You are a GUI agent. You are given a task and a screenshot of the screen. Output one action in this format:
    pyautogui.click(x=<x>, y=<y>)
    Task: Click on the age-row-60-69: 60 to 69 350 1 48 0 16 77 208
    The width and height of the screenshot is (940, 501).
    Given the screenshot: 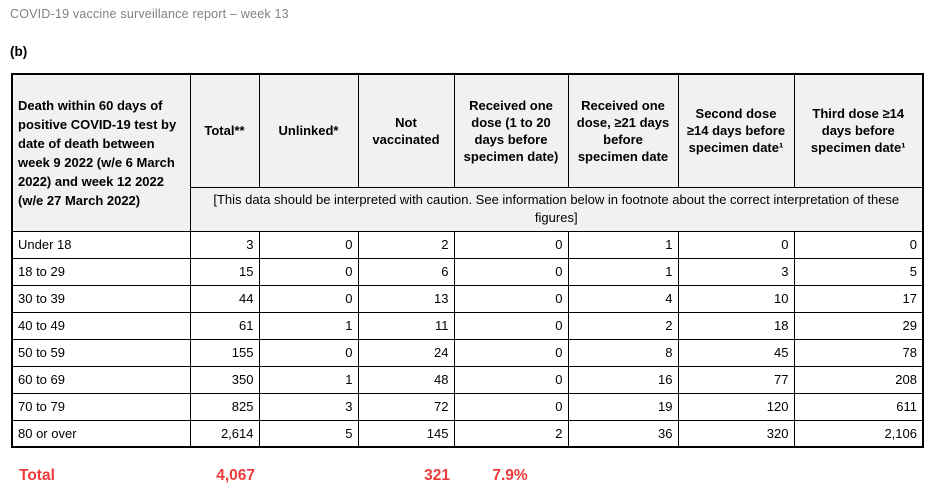 What is the action you would take?
    pyautogui.click(x=467, y=379)
    